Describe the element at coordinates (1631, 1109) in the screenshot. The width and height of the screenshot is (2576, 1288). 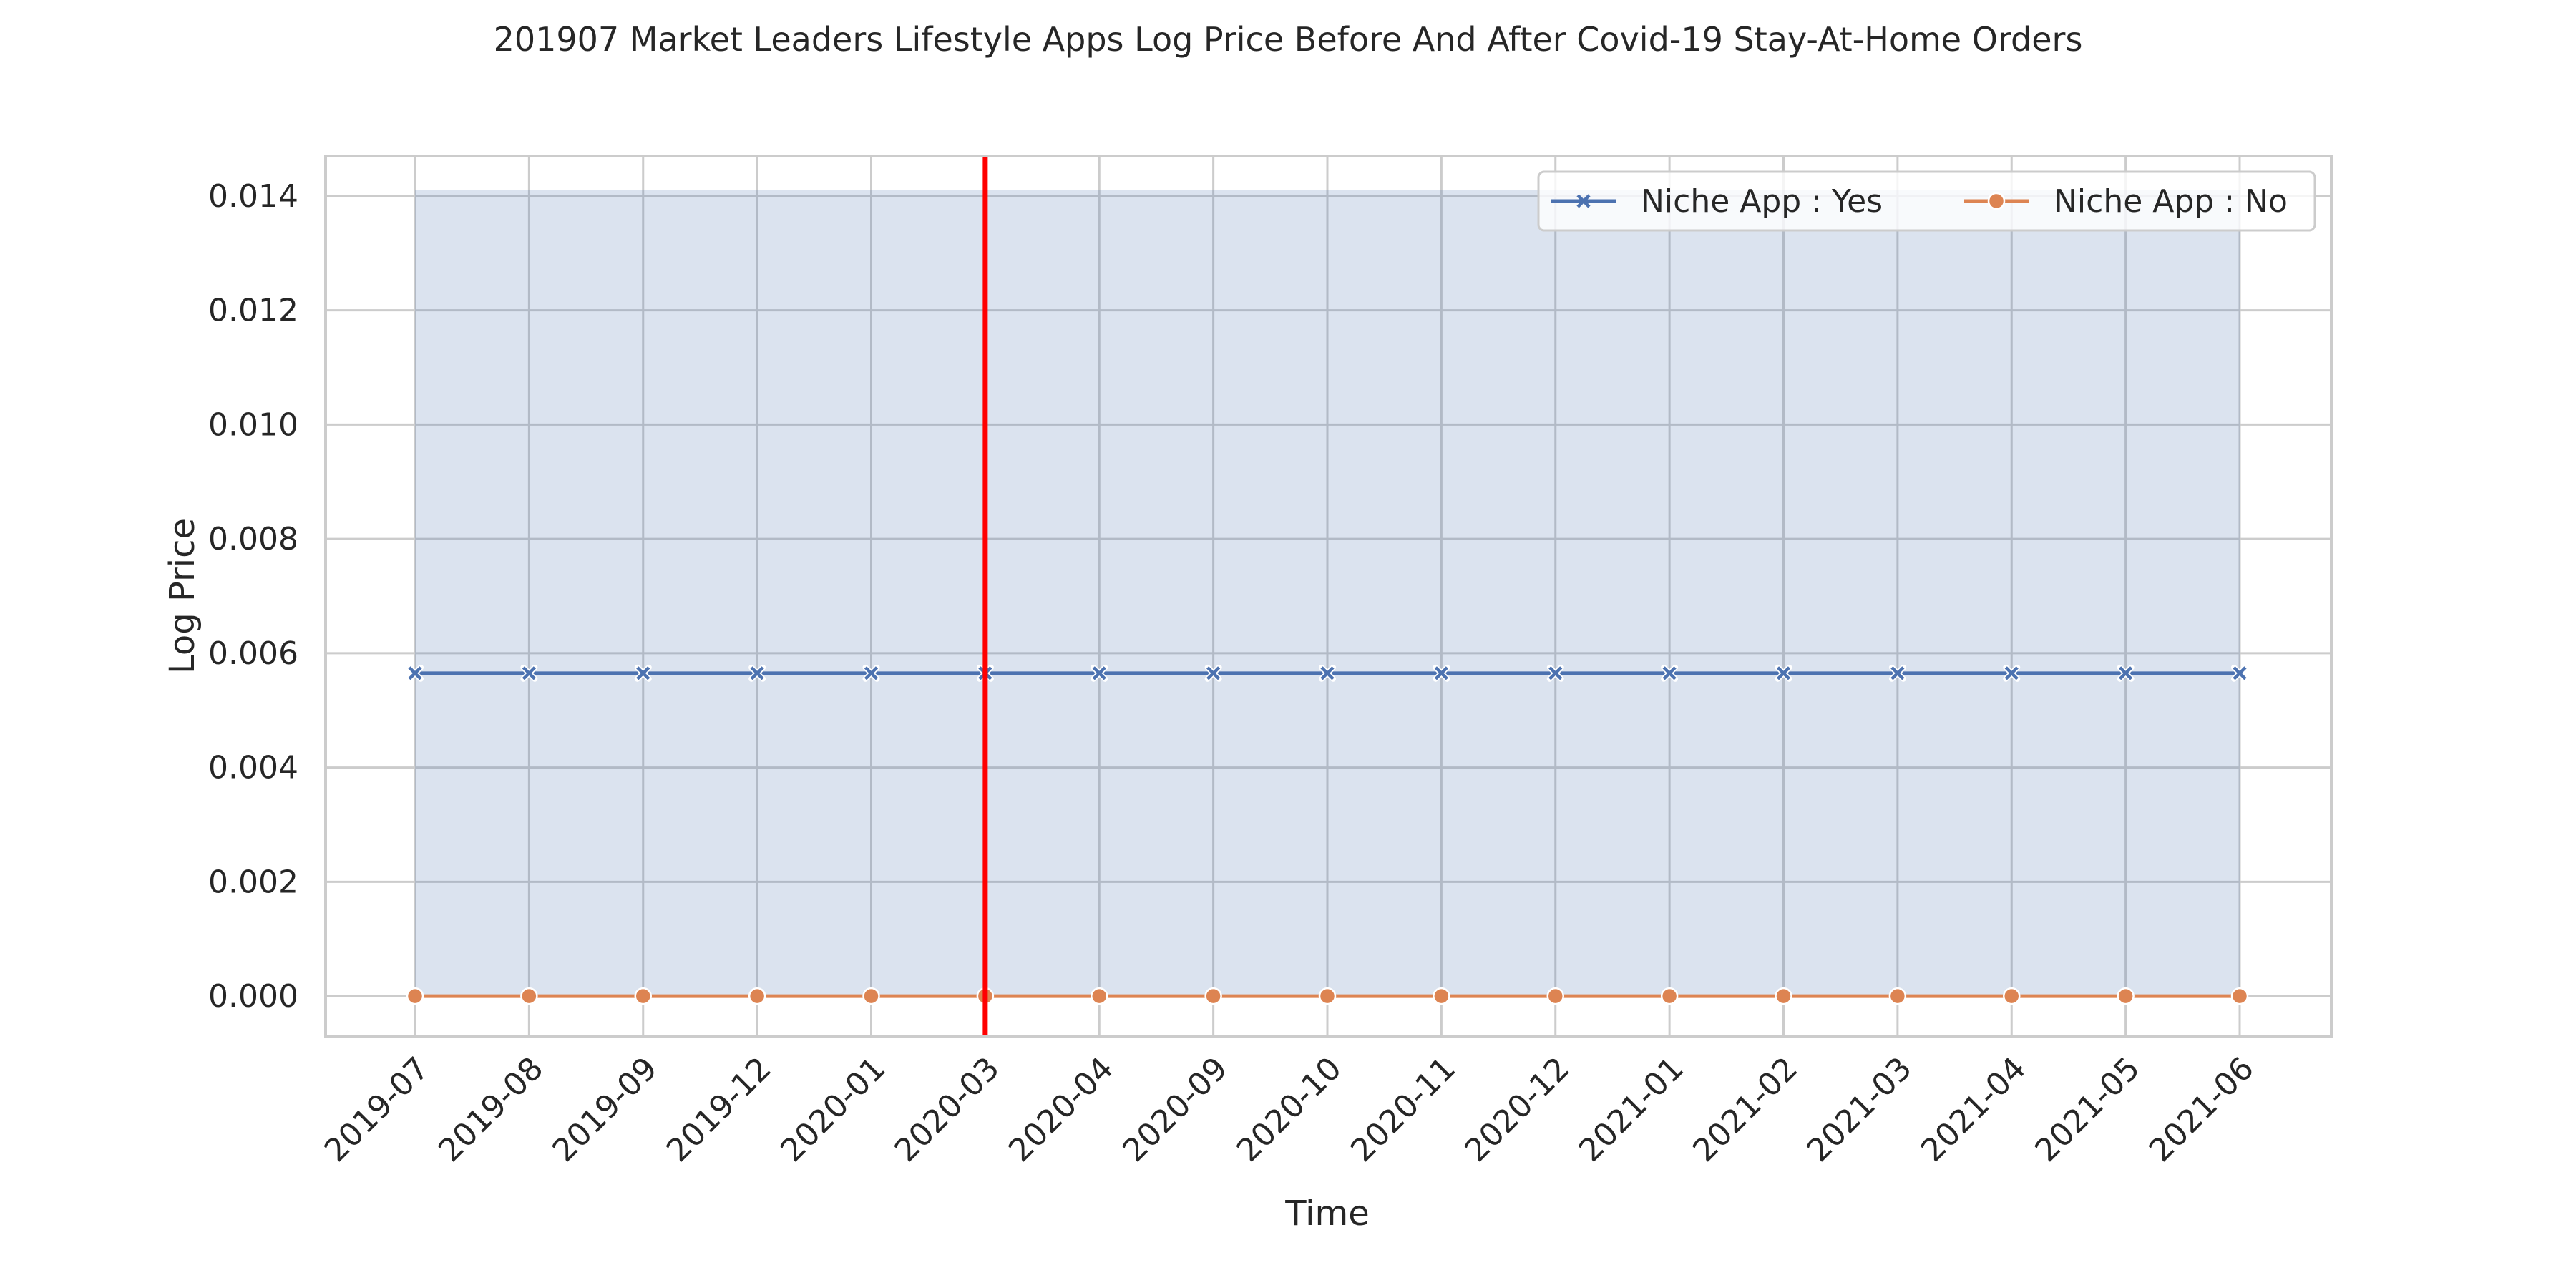
I see `x-tick-label: 2021-01` at that location.